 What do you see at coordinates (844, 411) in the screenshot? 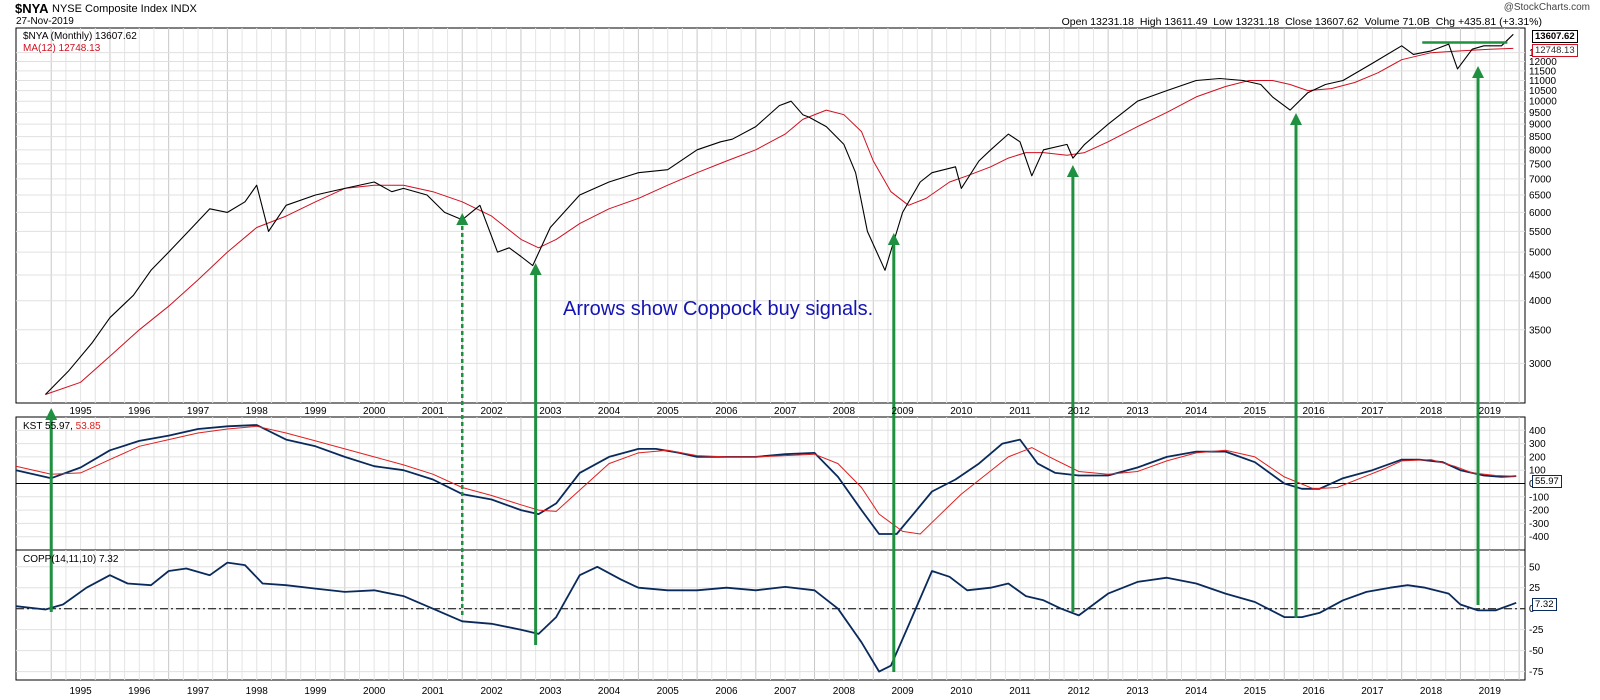
I see `x-tick-label-year: 2008` at bounding box center [844, 411].